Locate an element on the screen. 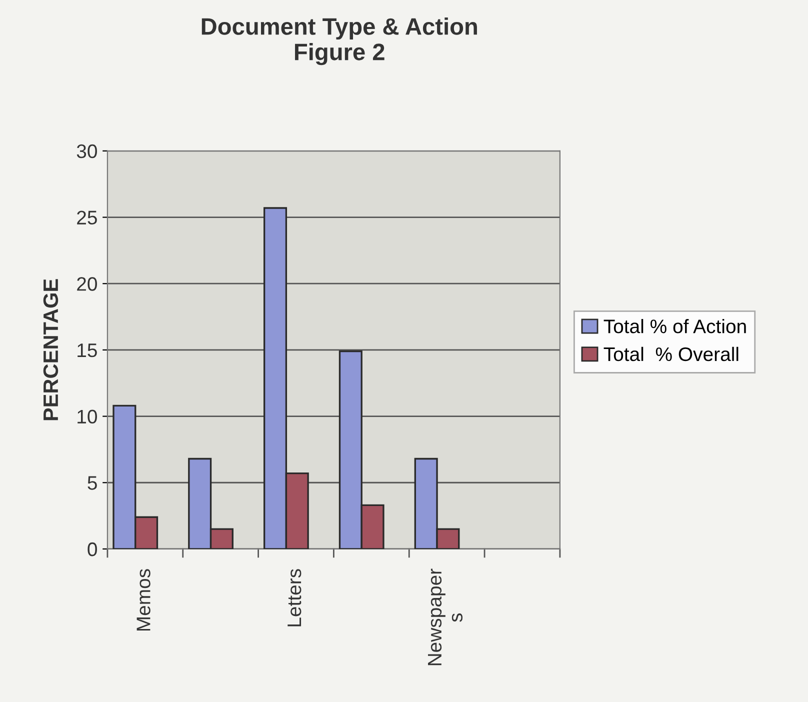 The width and height of the screenshot is (808, 702). x-tick-label: Memos is located at coordinates (143, 600).